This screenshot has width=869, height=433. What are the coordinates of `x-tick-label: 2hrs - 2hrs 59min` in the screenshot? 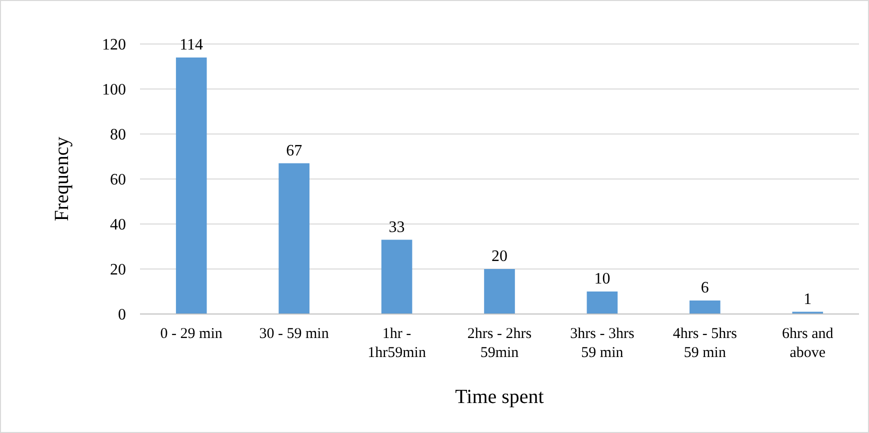 It's located at (499, 343).